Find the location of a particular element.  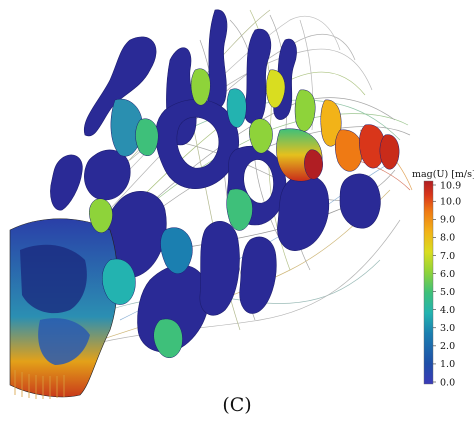

colorbar-tick-label: 10.0 is located at coordinates (450, 202).